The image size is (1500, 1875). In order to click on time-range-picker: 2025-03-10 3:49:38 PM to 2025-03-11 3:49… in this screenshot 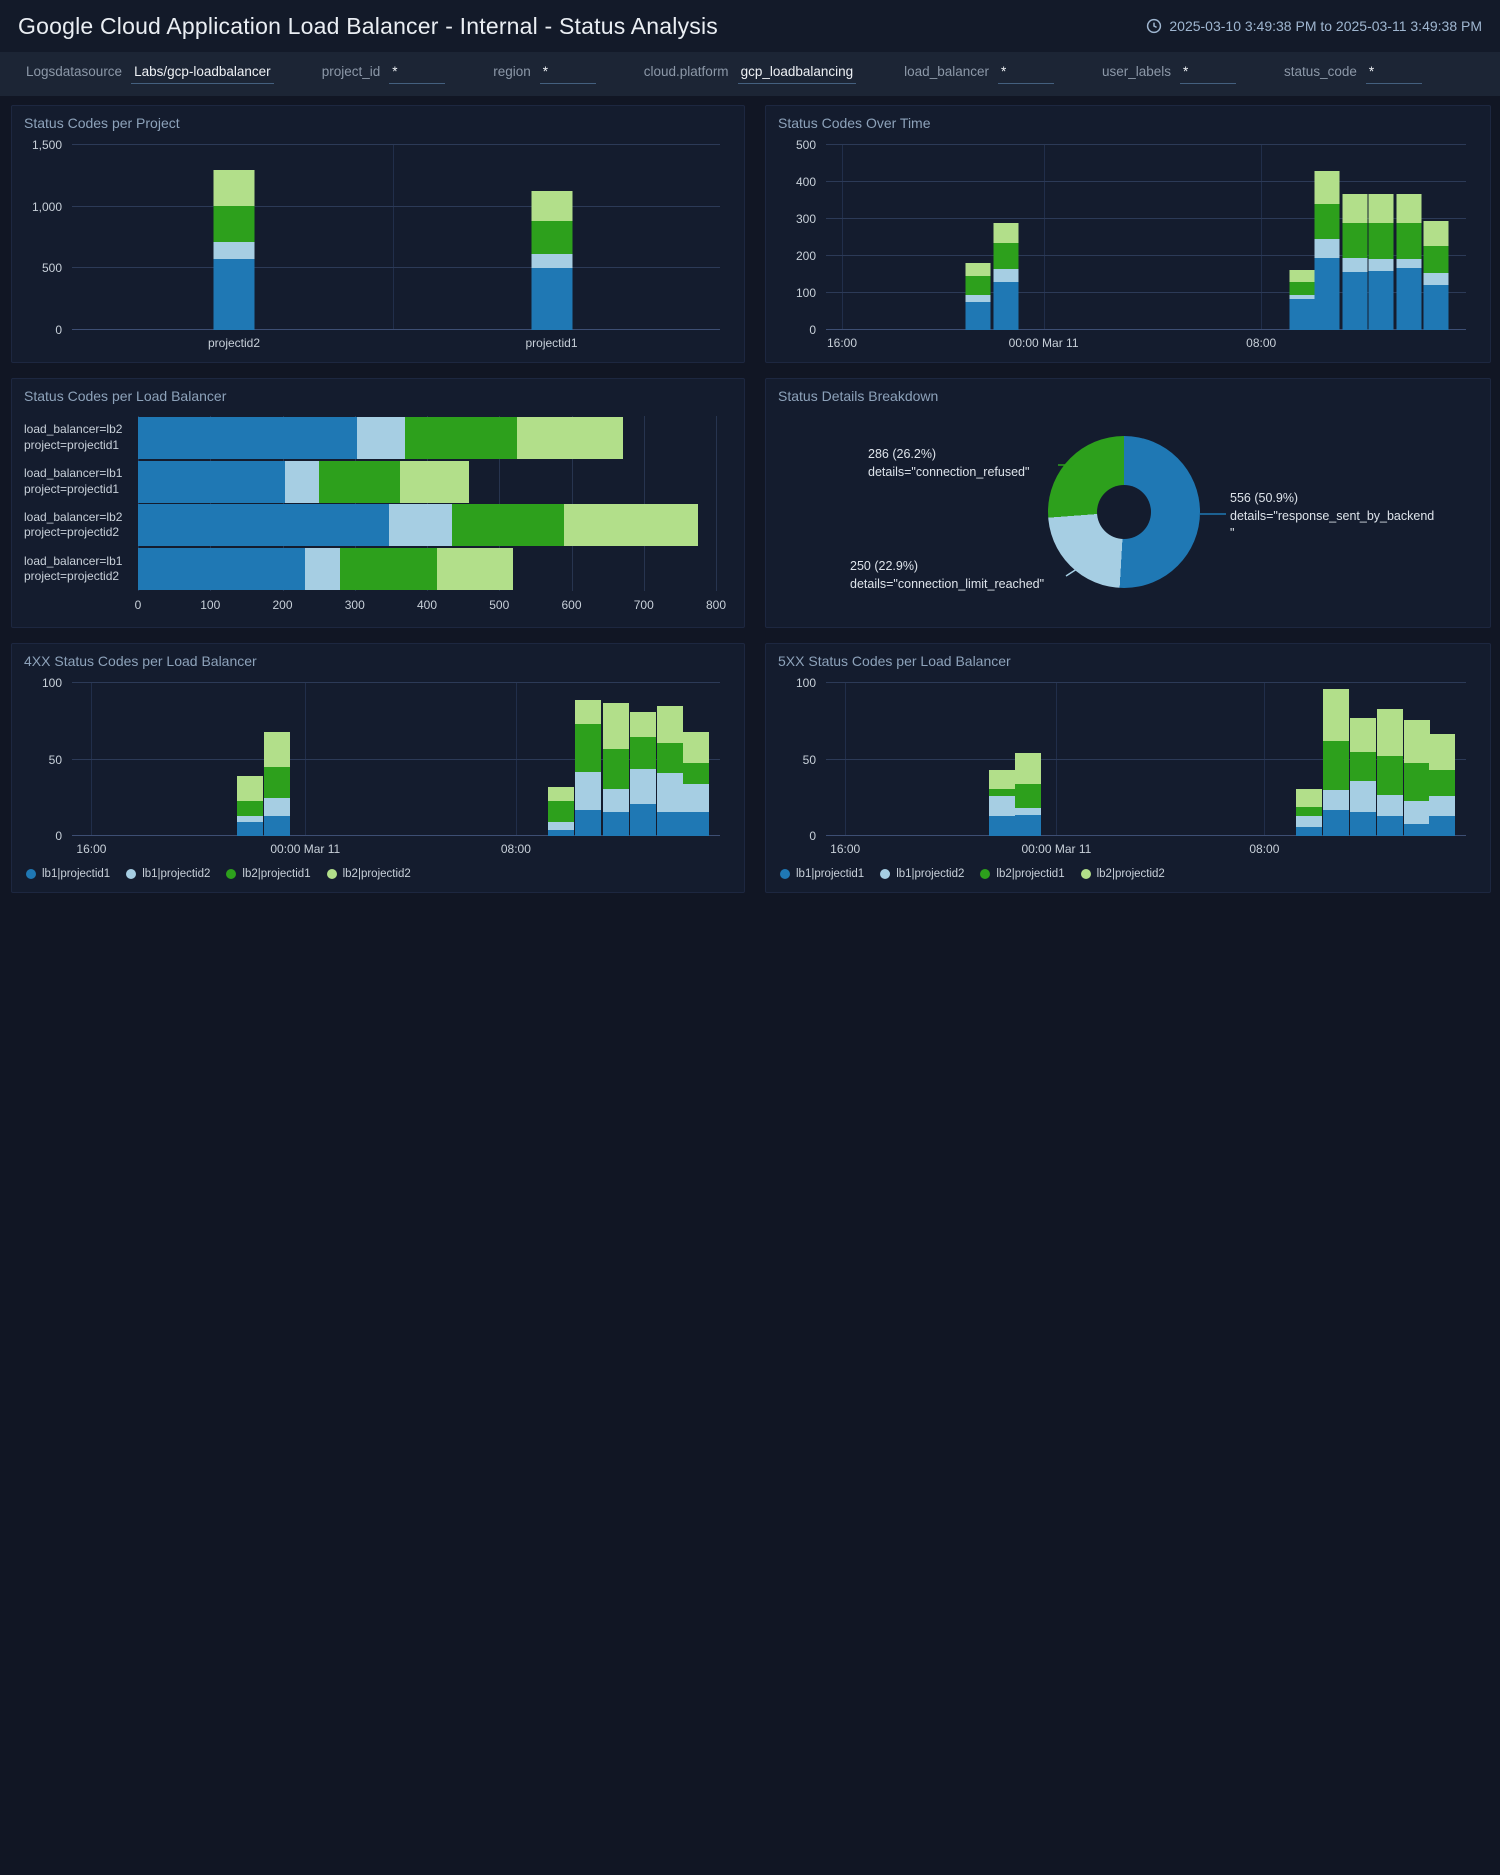, I will do `click(1314, 26)`.